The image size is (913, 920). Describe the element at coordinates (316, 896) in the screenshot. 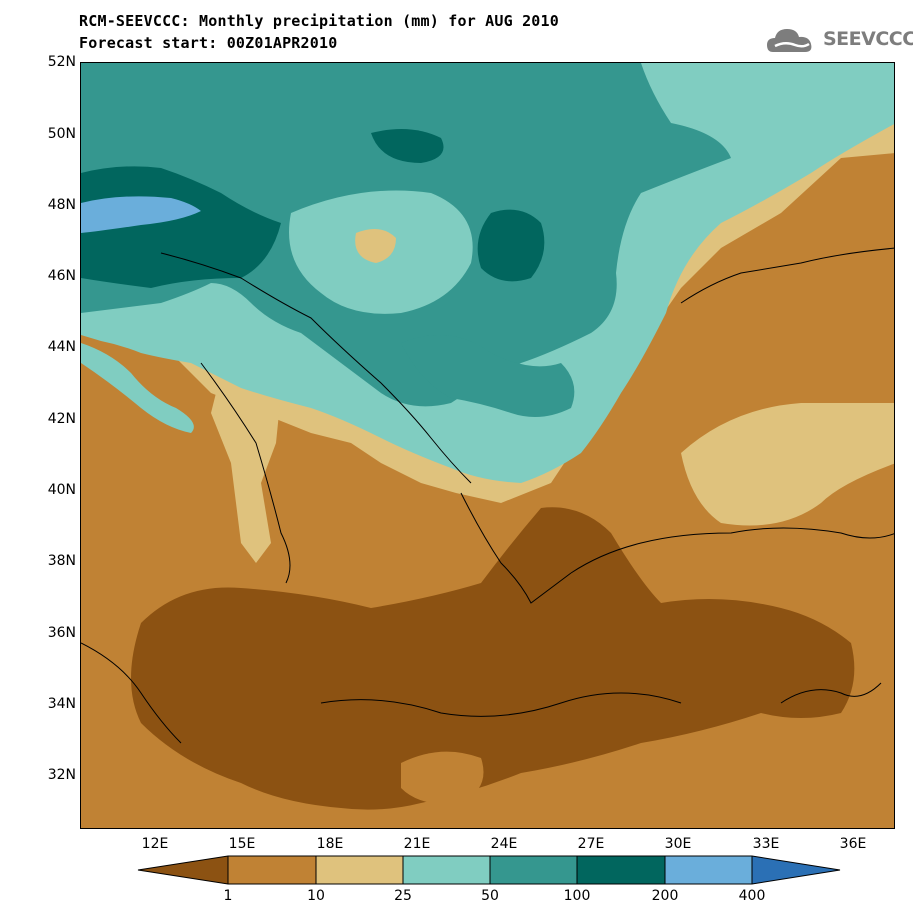

I see `colorbar-tick-10: 10` at that location.